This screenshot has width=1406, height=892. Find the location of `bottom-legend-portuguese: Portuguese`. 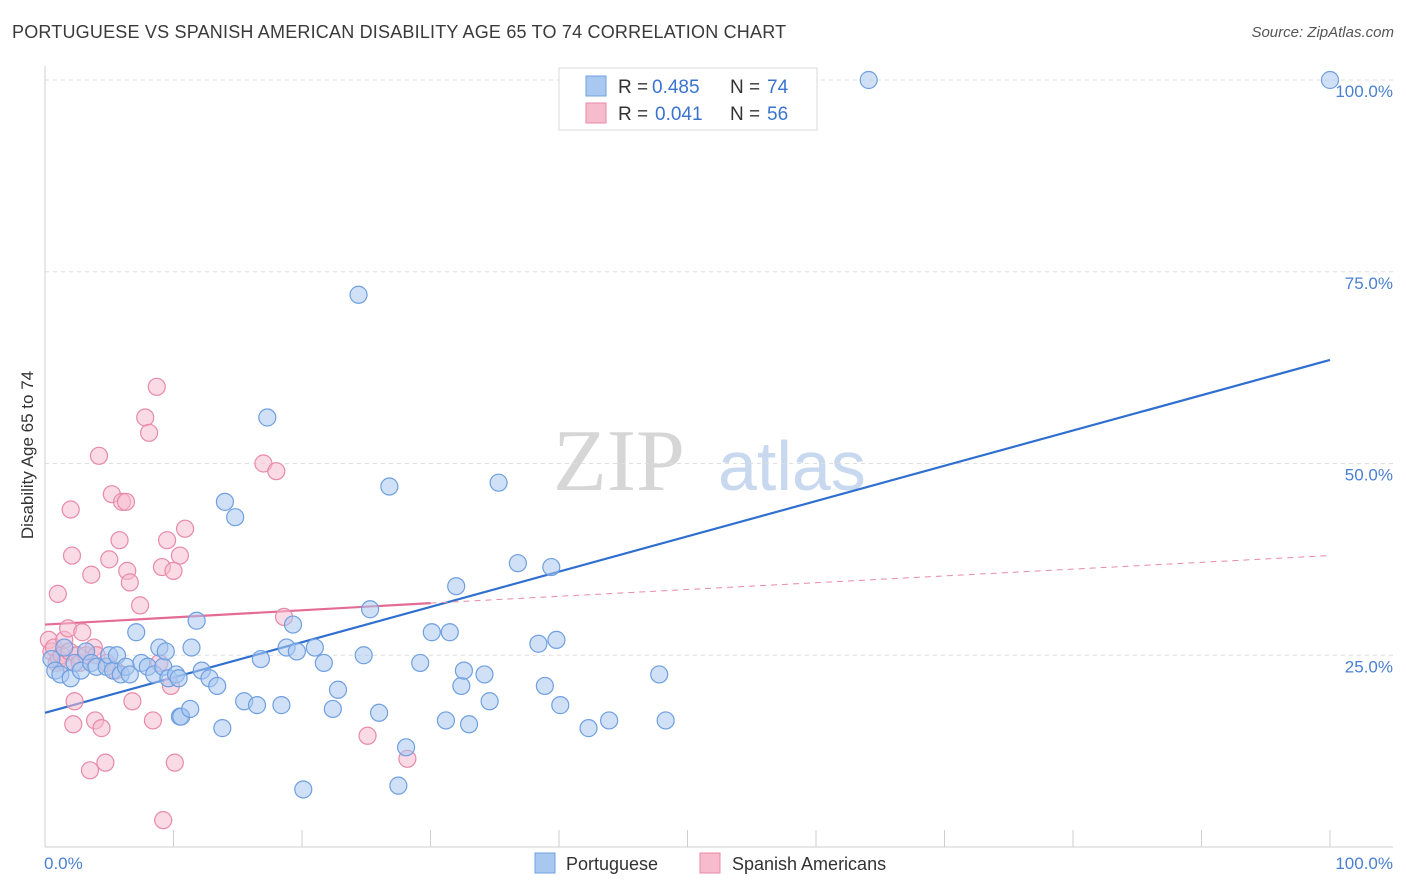

bottom-legend-portuguese: Portuguese is located at coordinates (612, 864).